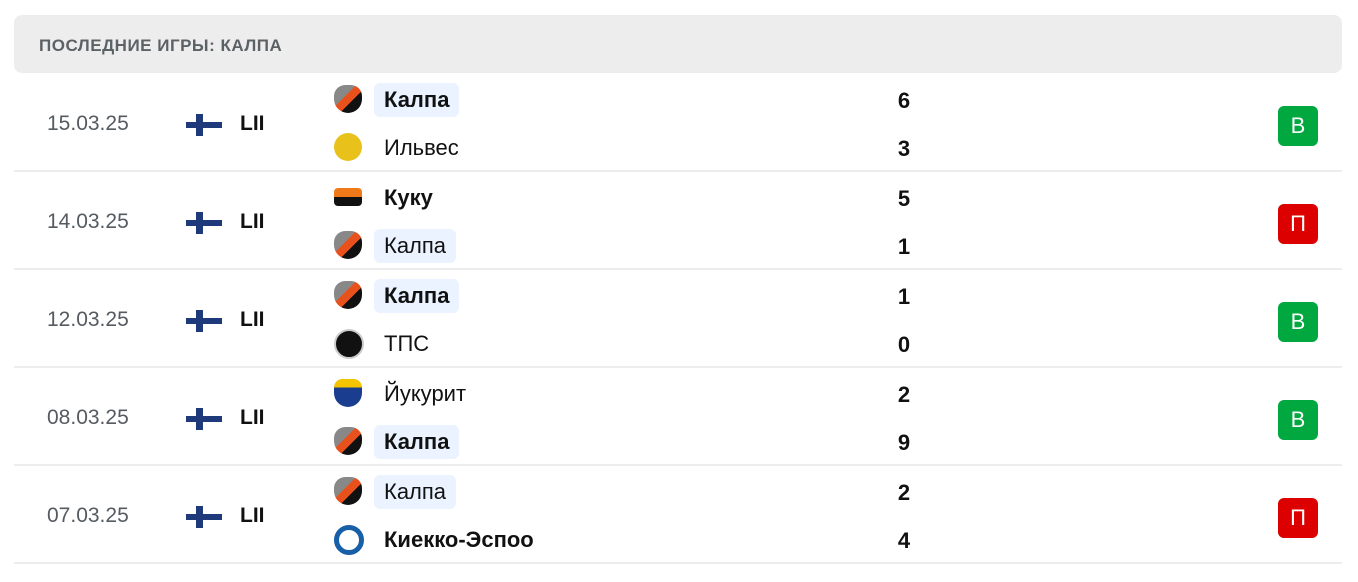 The height and width of the screenshot is (582, 1358). What do you see at coordinates (782, 394) in the screenshot?
I see `team-home: Йукурит 2` at bounding box center [782, 394].